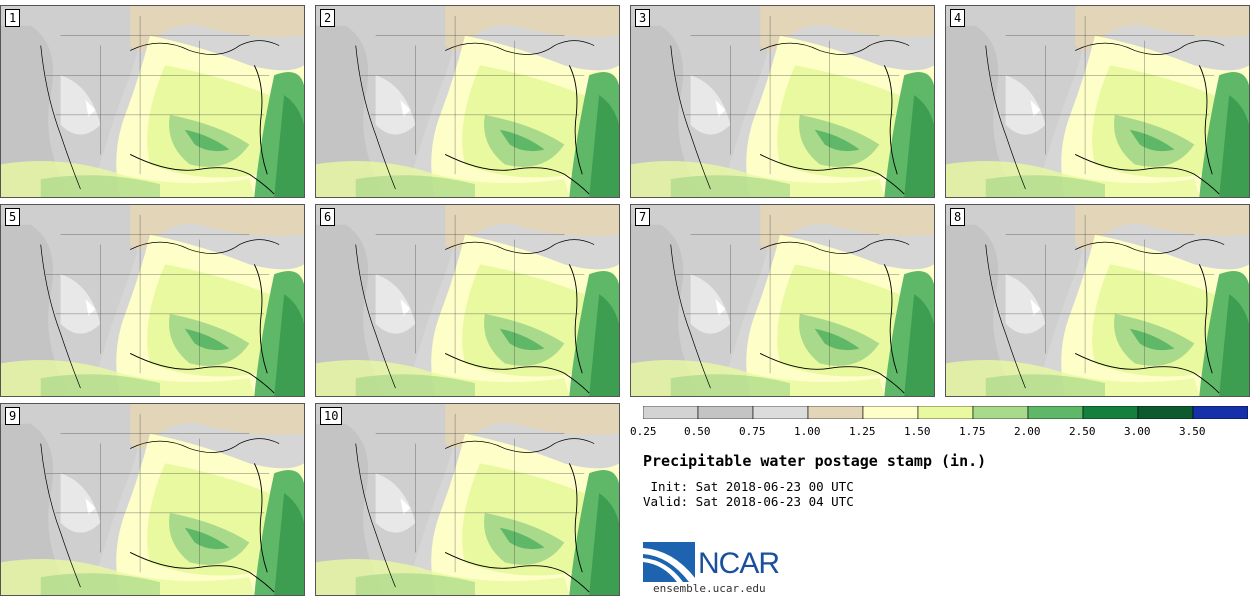  What do you see at coordinates (697, 431) in the screenshot?
I see `colorbar-tick-label: 0.50` at bounding box center [697, 431].